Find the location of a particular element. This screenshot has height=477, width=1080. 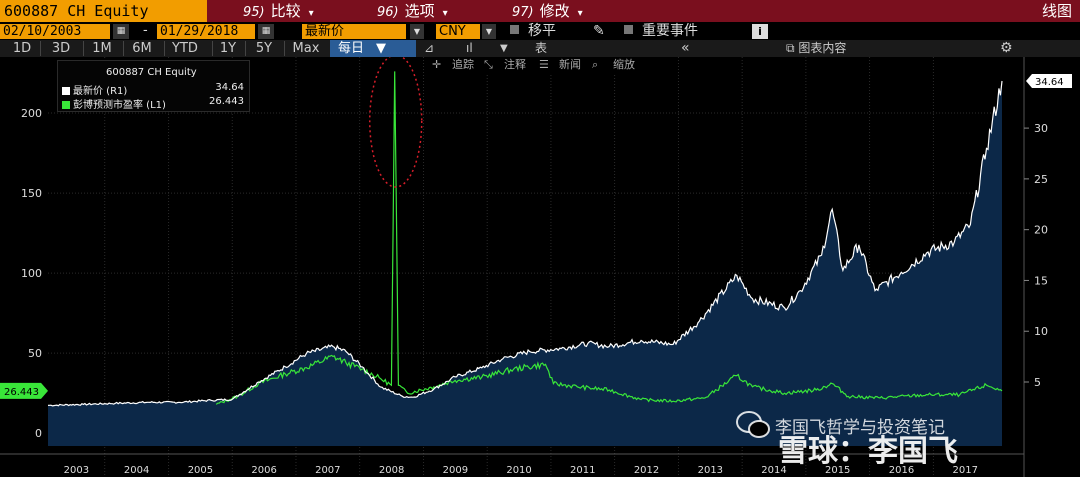

right-tick-label: 20 is located at coordinates (1041, 230).